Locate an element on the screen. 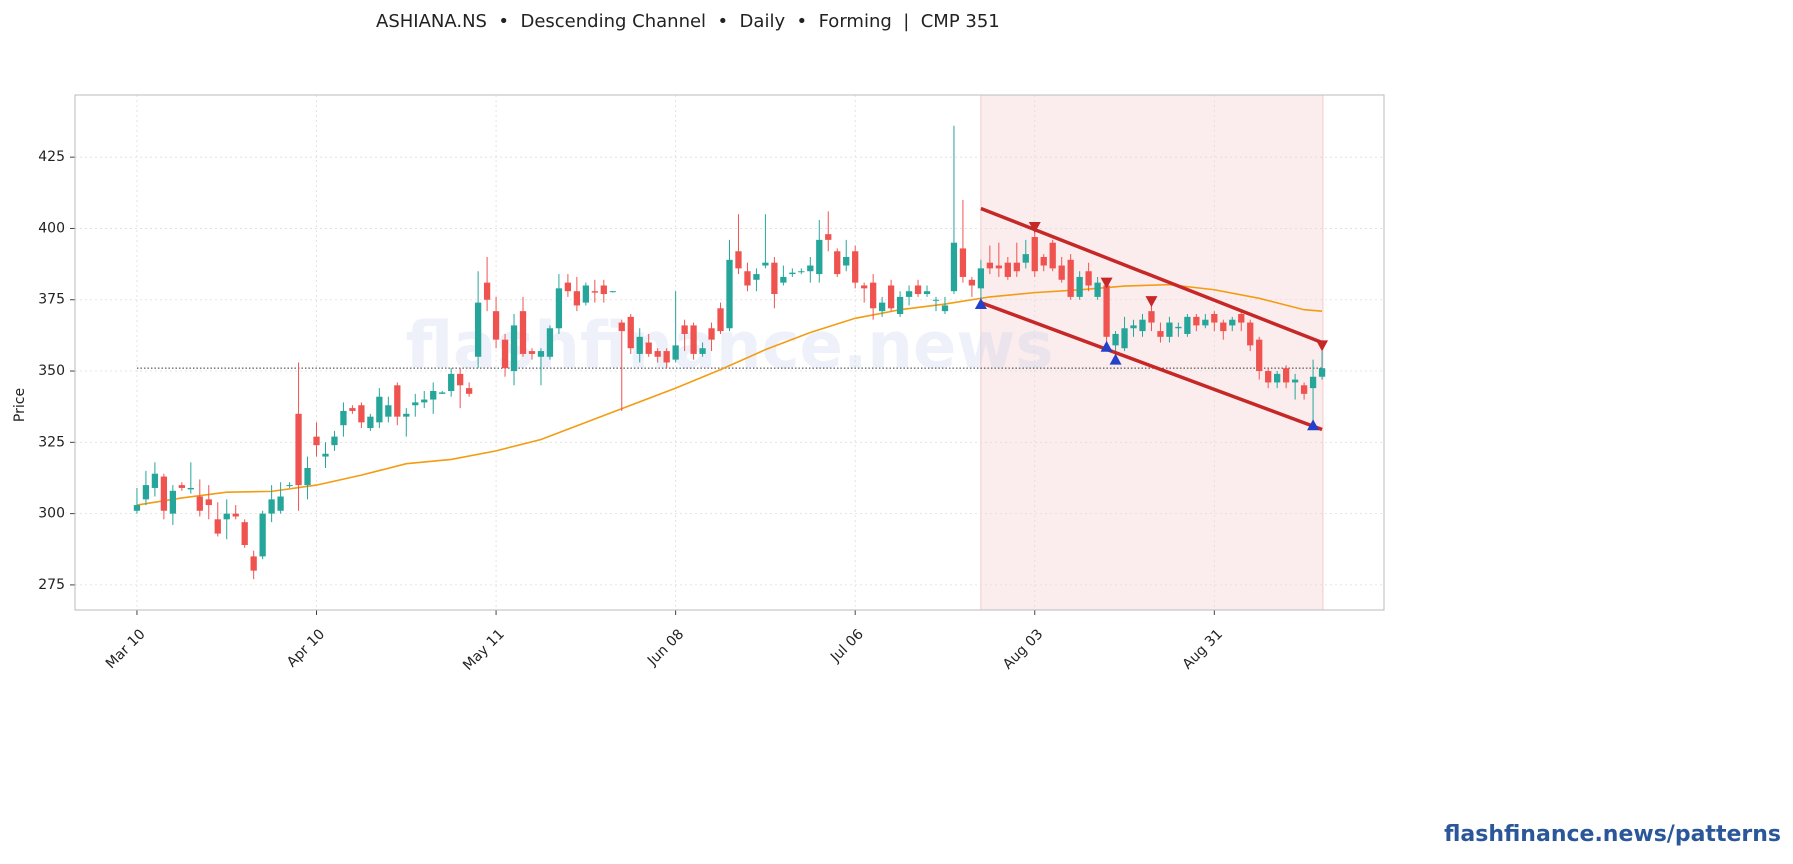 This screenshot has height=864, width=1793. pattern-window is located at coordinates (1152, 352).